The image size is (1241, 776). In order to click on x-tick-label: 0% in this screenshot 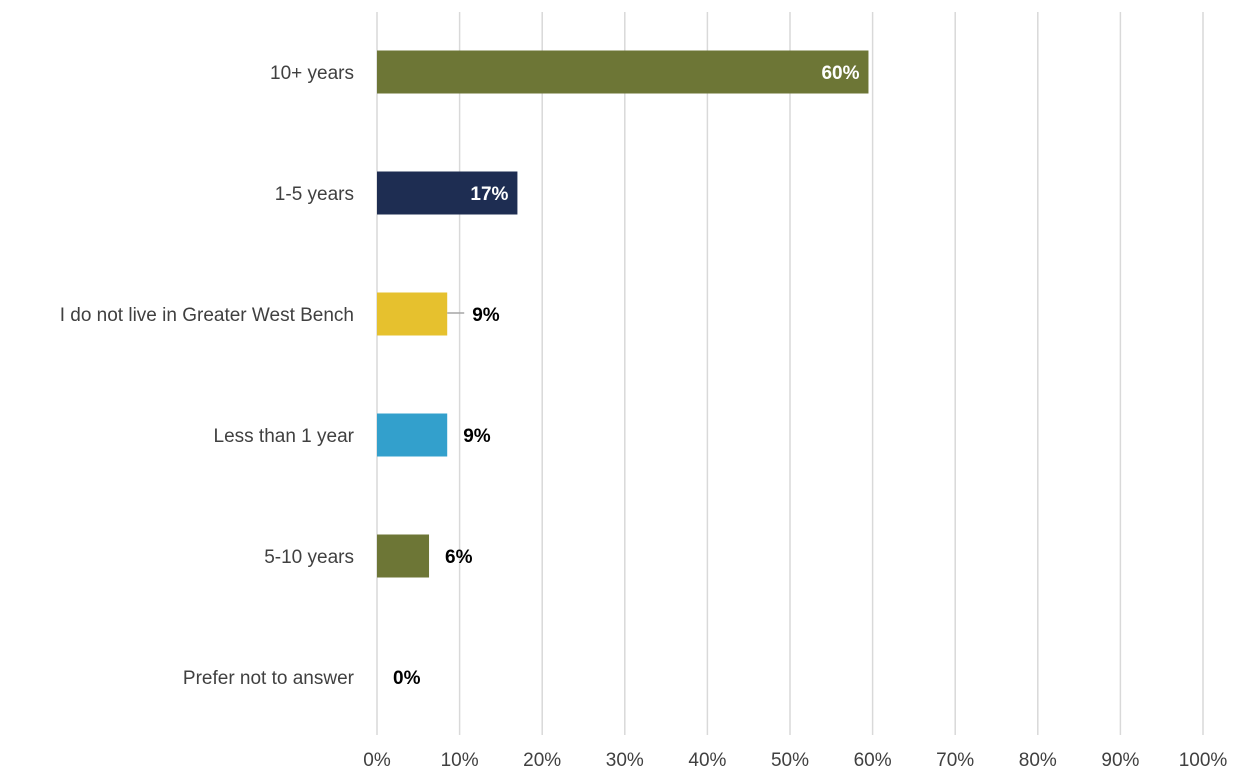, I will do `click(377, 760)`.